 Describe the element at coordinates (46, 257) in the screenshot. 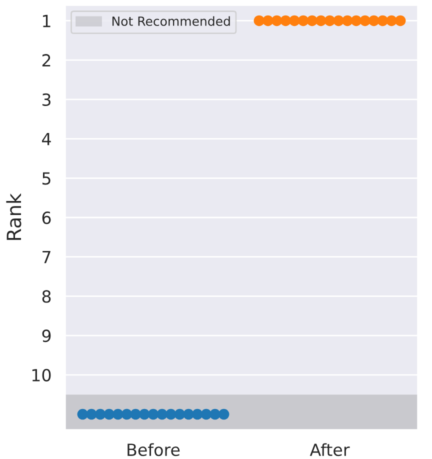

I see `y-tick-label: 7` at that location.